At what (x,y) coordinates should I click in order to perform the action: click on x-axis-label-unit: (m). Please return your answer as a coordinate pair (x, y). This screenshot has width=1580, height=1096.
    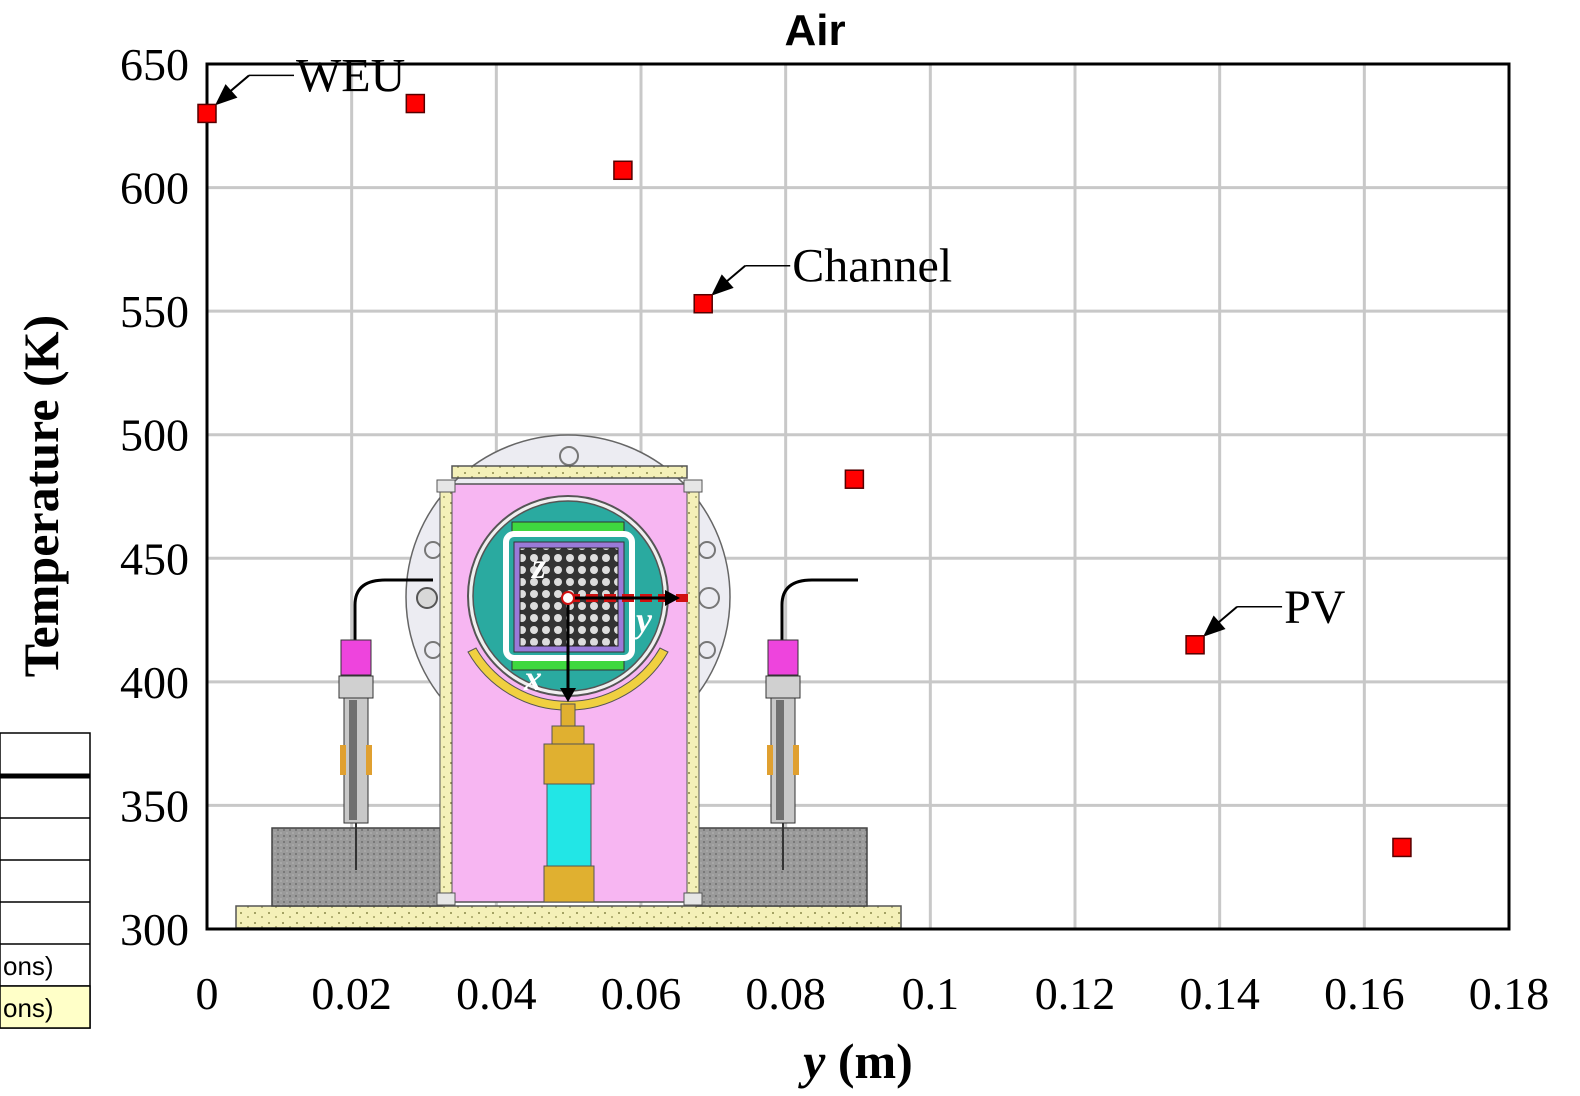
    Looking at the image, I should click on (868, 1061).